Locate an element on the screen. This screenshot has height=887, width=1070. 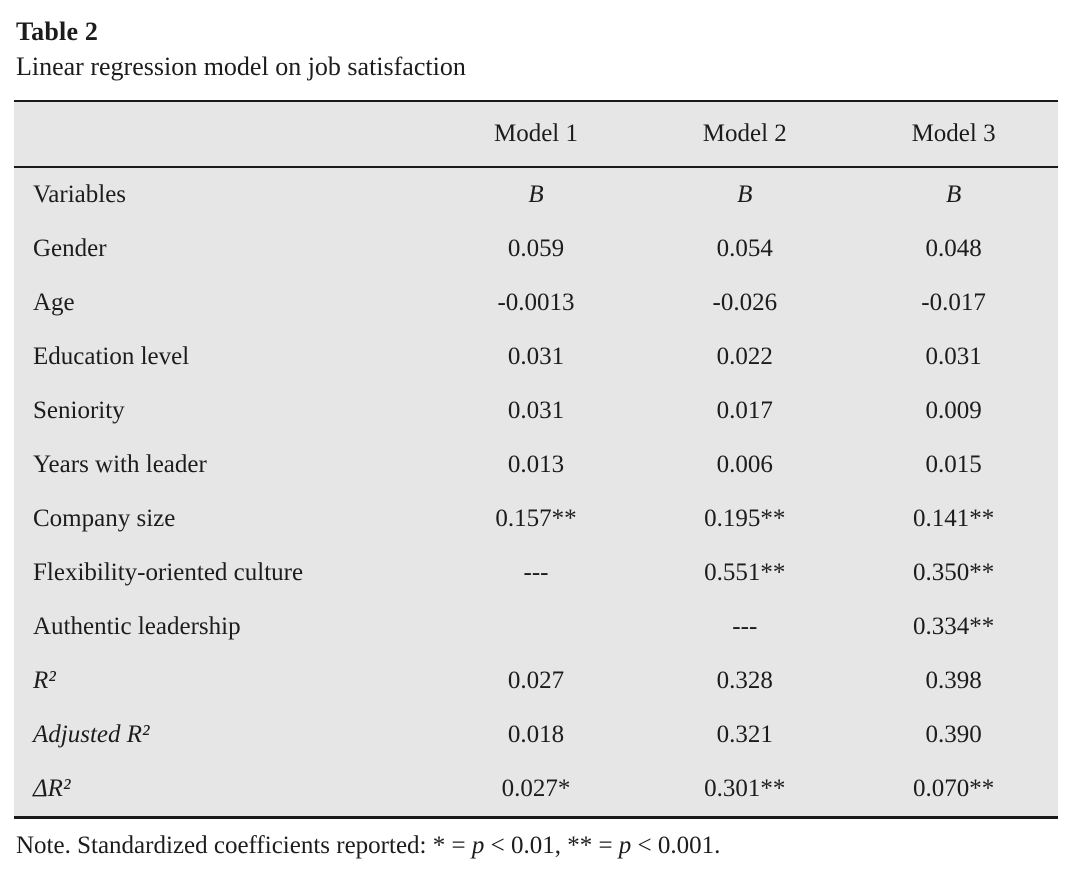
note-text: < 0.001. is located at coordinates (676, 845).